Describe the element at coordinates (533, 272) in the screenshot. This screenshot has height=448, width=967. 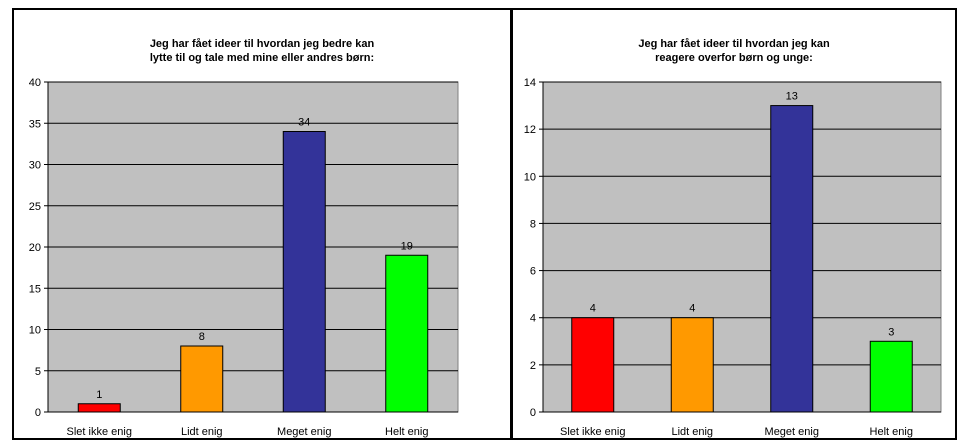
I see `y-tick-label: 6` at that location.